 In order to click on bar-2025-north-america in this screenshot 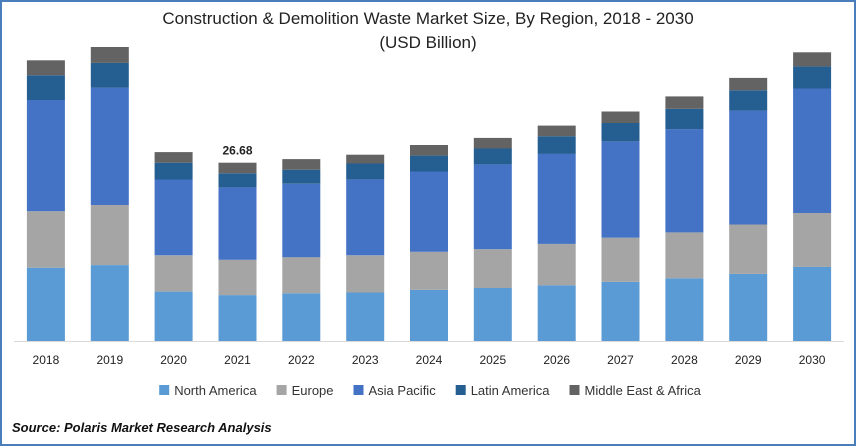, I will do `click(492, 314)`.